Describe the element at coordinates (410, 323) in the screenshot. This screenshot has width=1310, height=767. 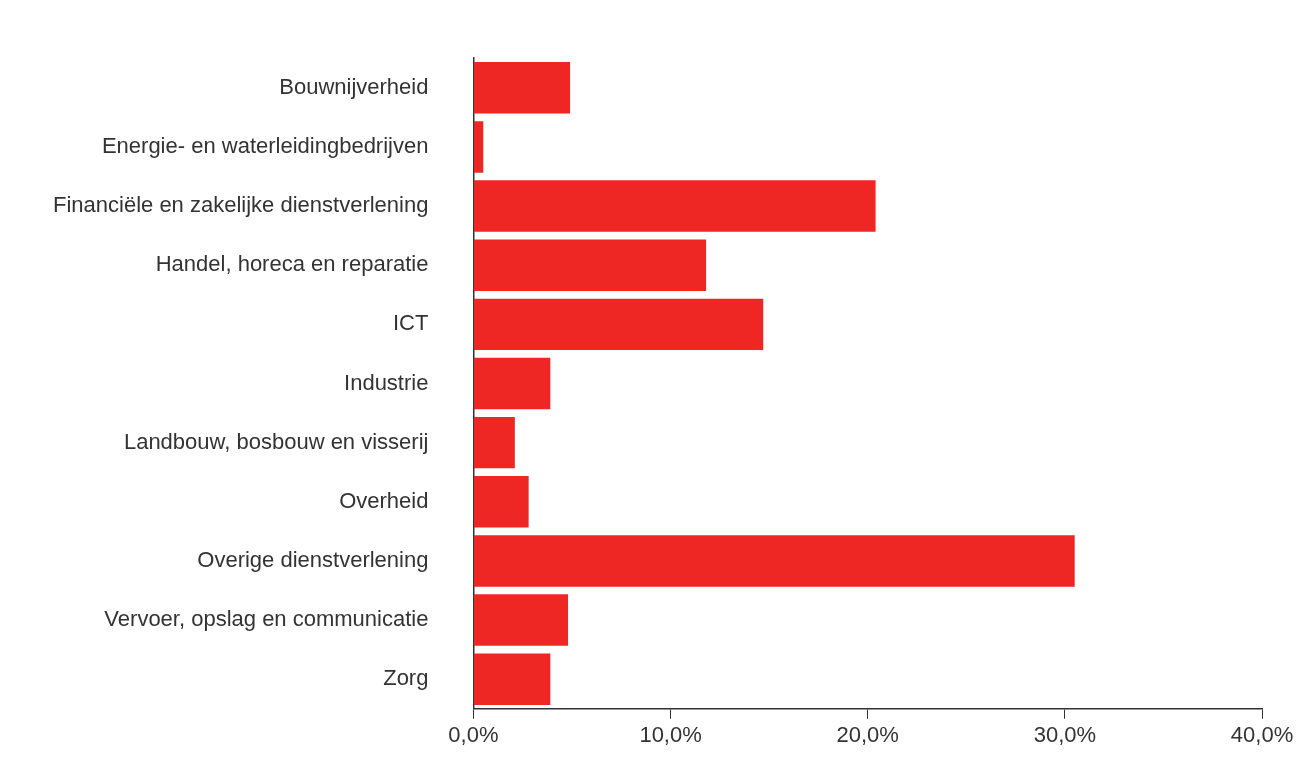
I see `y-tick-label: ICT` at that location.